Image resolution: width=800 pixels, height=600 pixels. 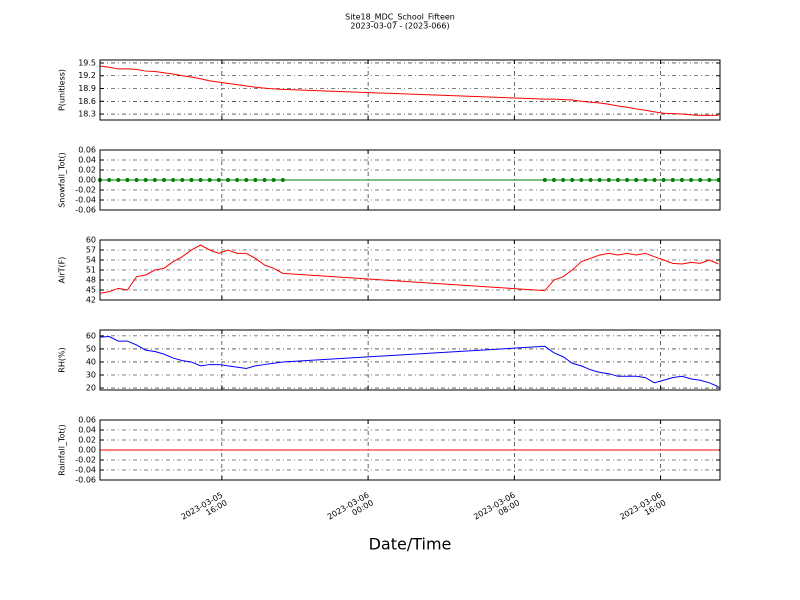 What do you see at coordinates (91, 290) in the screenshot?
I see `y-tick-label: 45` at bounding box center [91, 290].